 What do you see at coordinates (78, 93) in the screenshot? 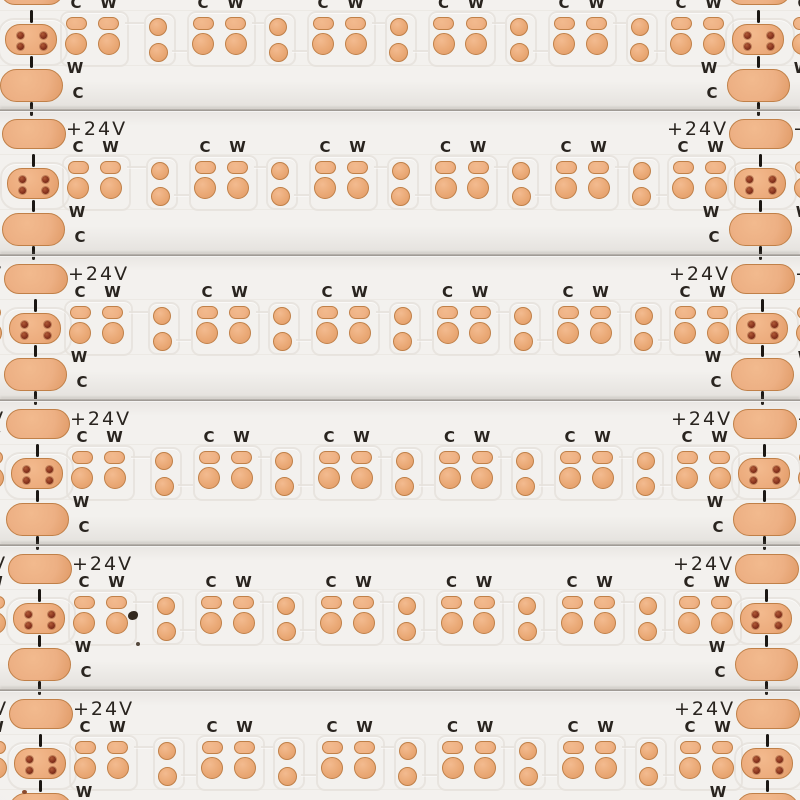
I see `label-cool-end: C` at bounding box center [78, 93].